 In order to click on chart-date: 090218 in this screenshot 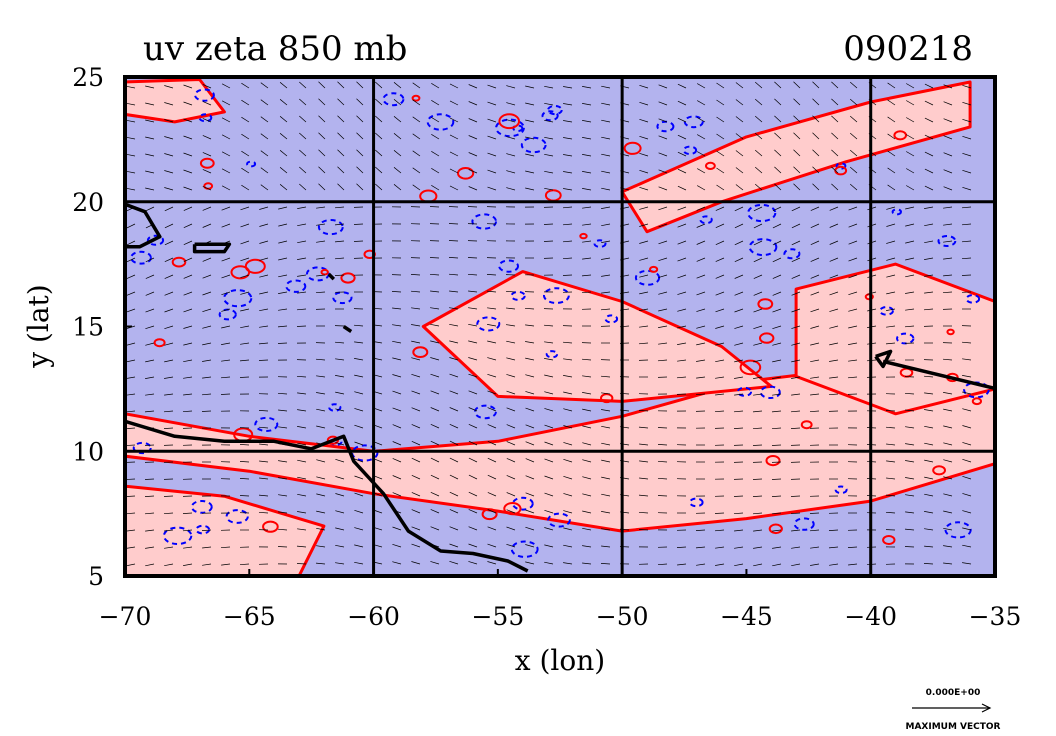, I will do `click(908, 49)`.